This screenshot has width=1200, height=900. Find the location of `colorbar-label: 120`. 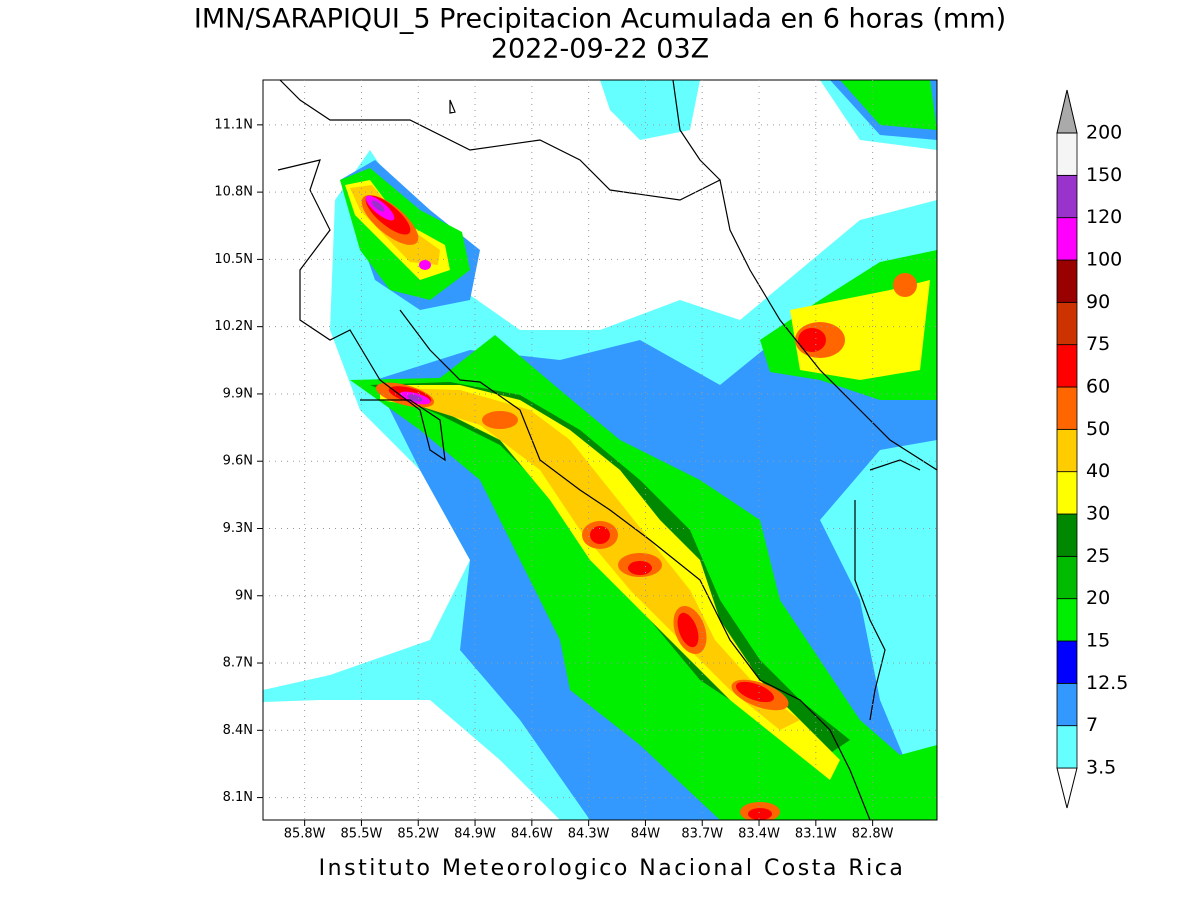

colorbar-label: 120 is located at coordinates (1104, 217).